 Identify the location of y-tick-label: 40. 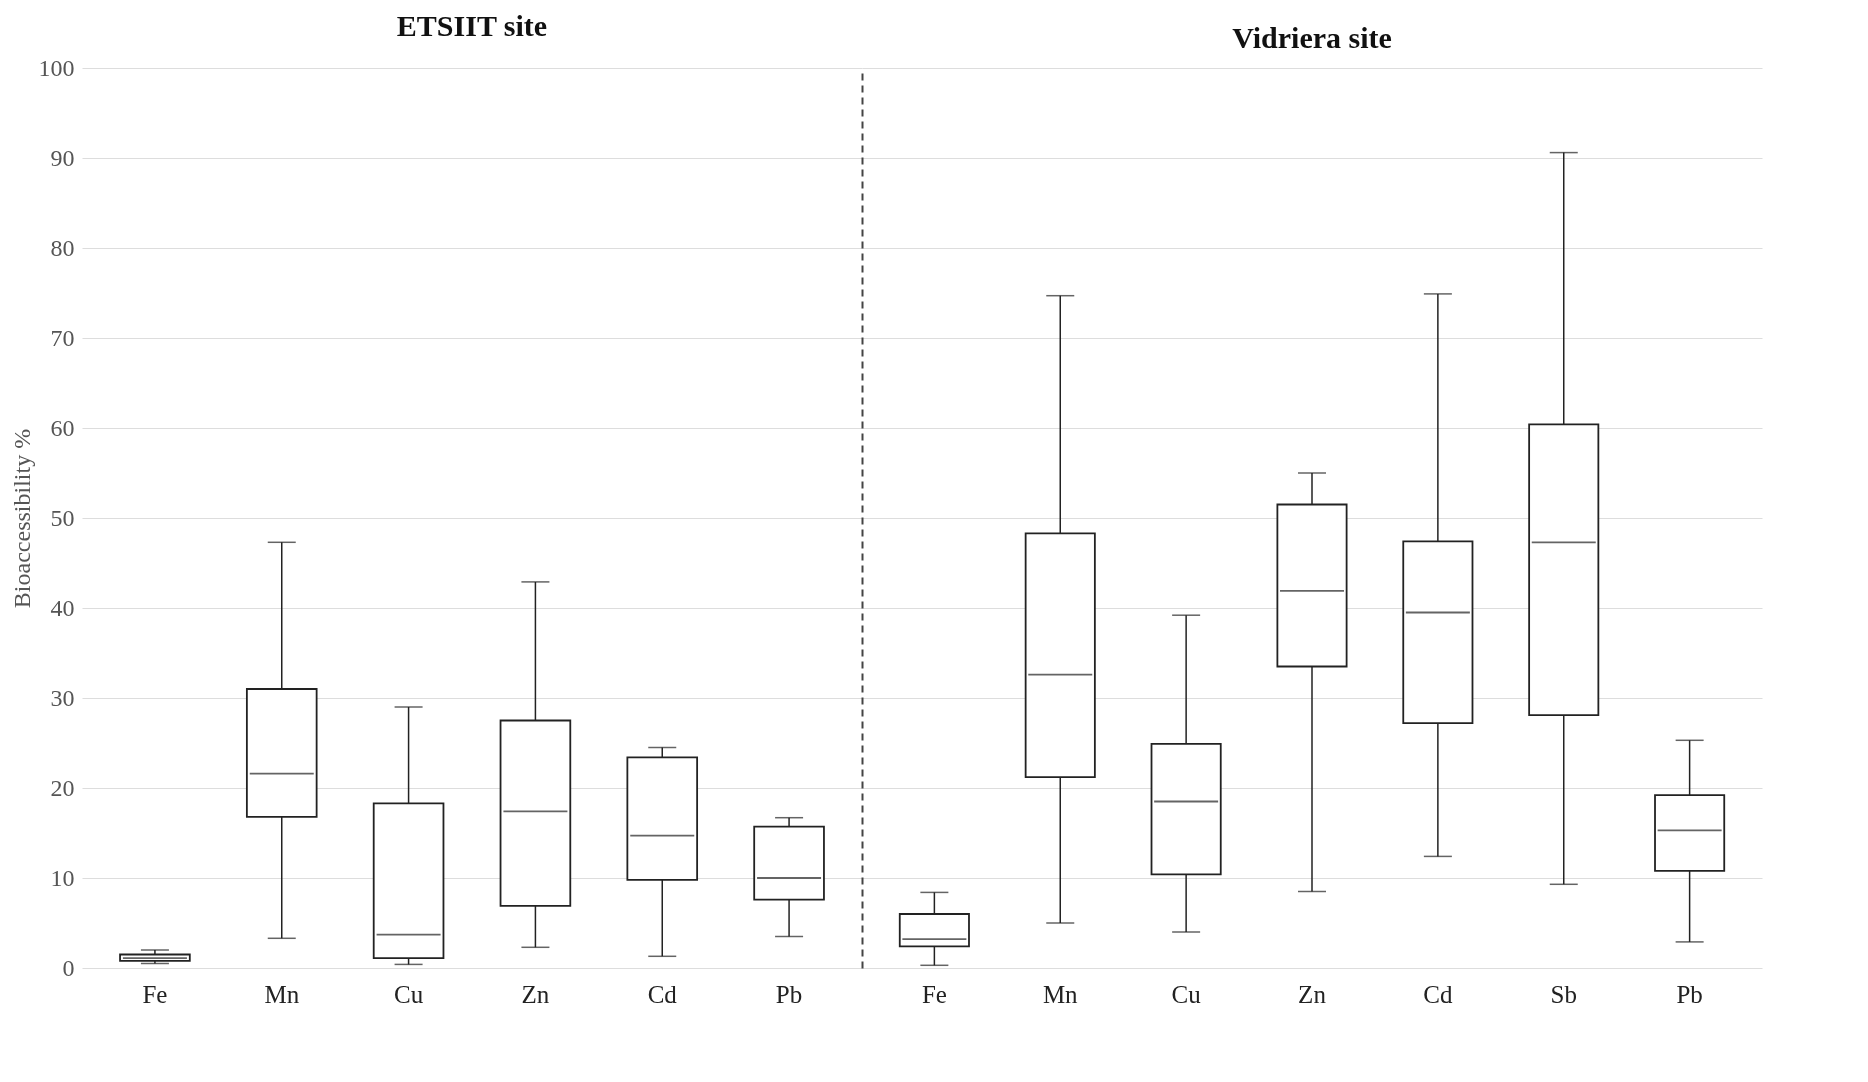
(62, 607).